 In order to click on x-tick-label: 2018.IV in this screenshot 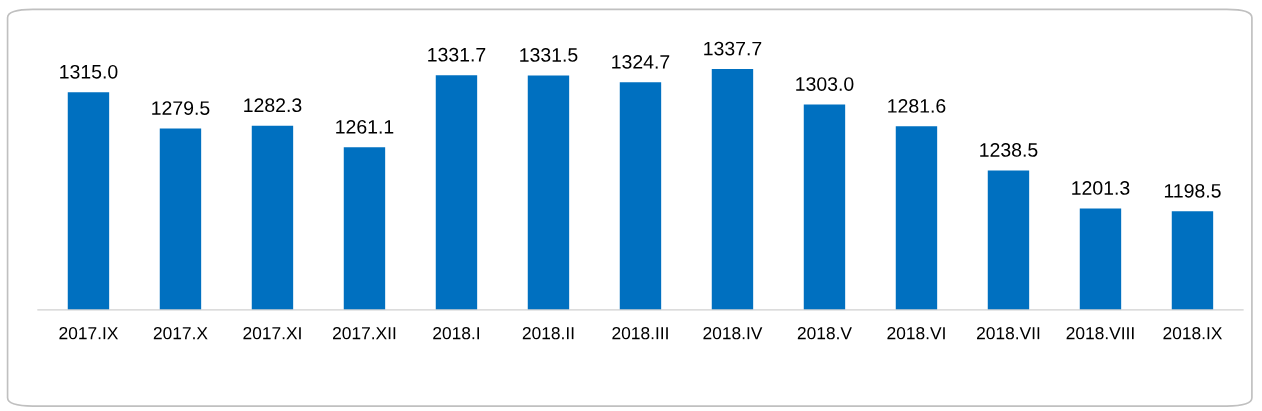, I will do `click(733, 333)`.